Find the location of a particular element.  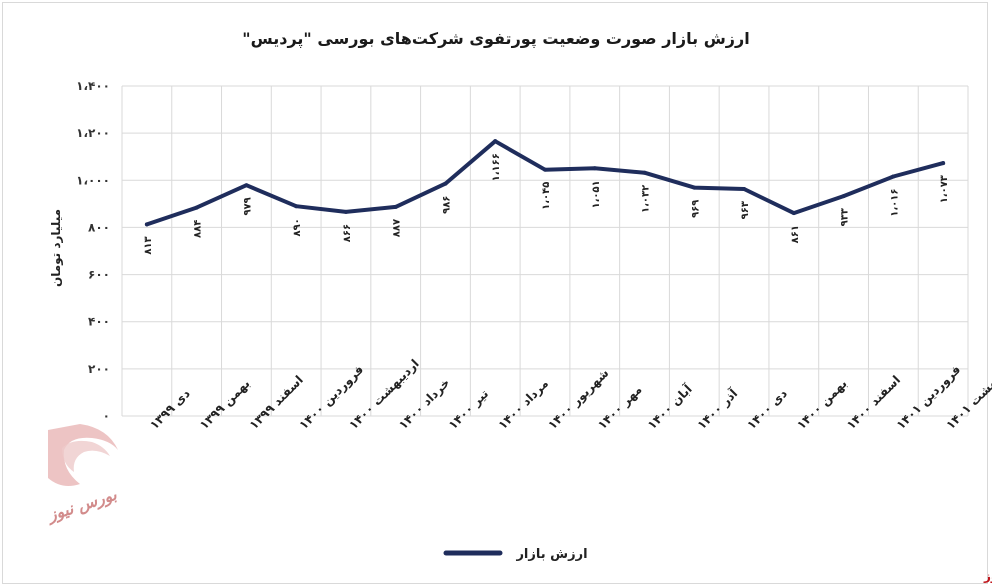

data-label: ۹۳۳ is located at coordinates (845, 217).